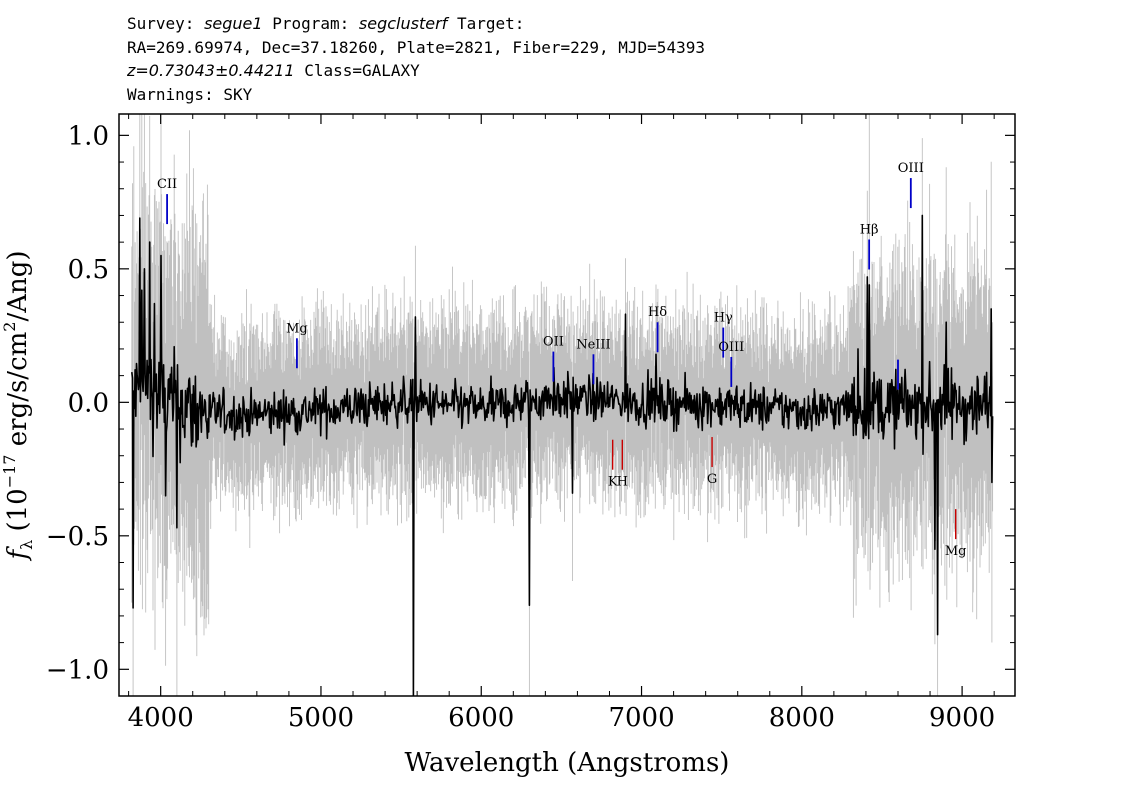  I want to click on emission-line-label: Hδ, so click(657, 312).